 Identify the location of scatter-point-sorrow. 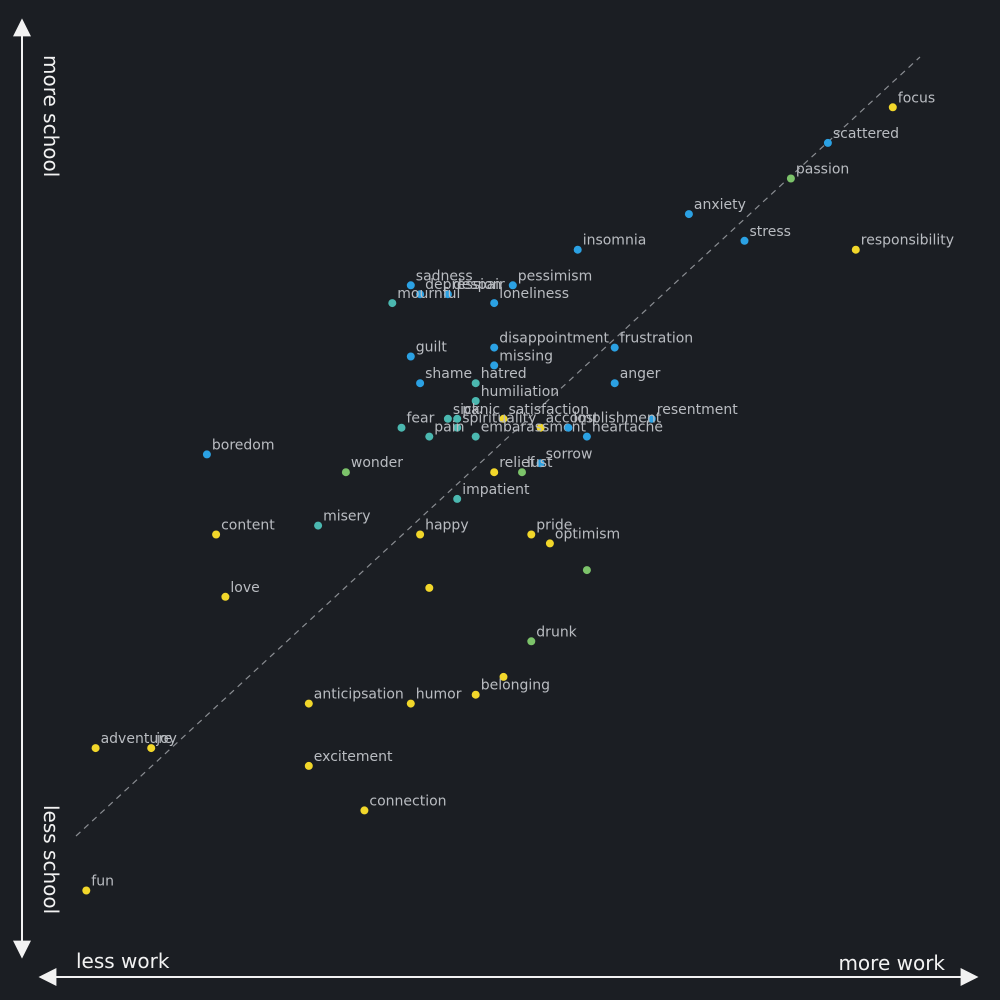
(540, 463).